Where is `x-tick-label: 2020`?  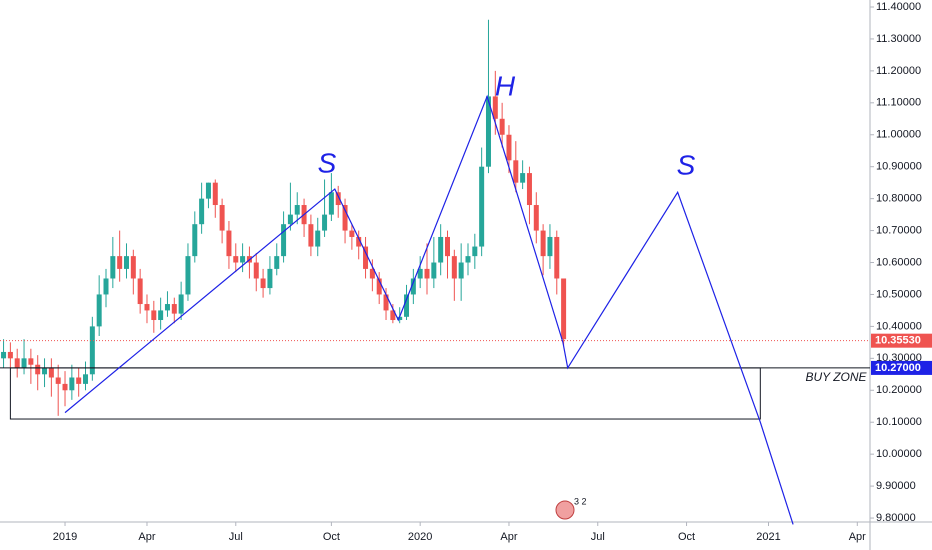 x-tick-label: 2020 is located at coordinates (420, 537).